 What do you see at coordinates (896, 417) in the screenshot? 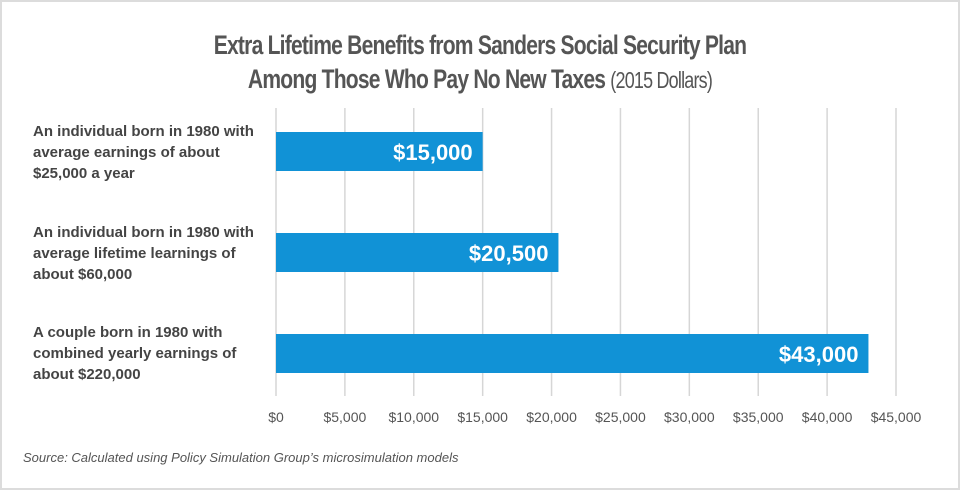
I see `x-tick-label-9: $45,000` at bounding box center [896, 417].